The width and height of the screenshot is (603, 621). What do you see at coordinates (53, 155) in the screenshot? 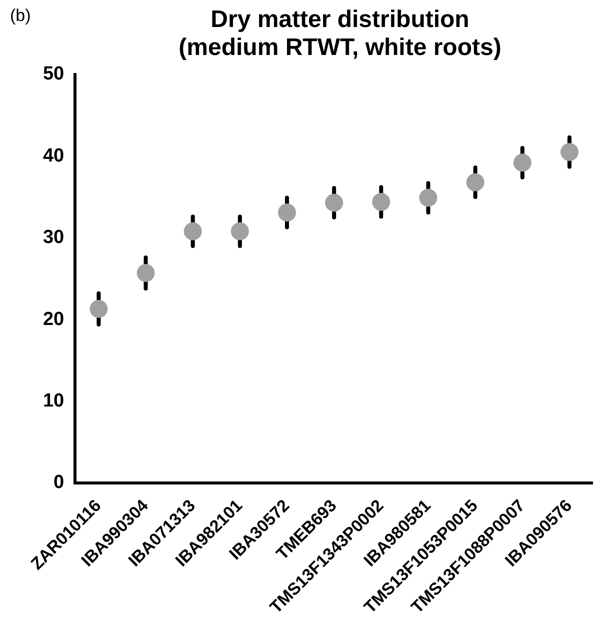
I see `y-tick-label: 40` at bounding box center [53, 155].